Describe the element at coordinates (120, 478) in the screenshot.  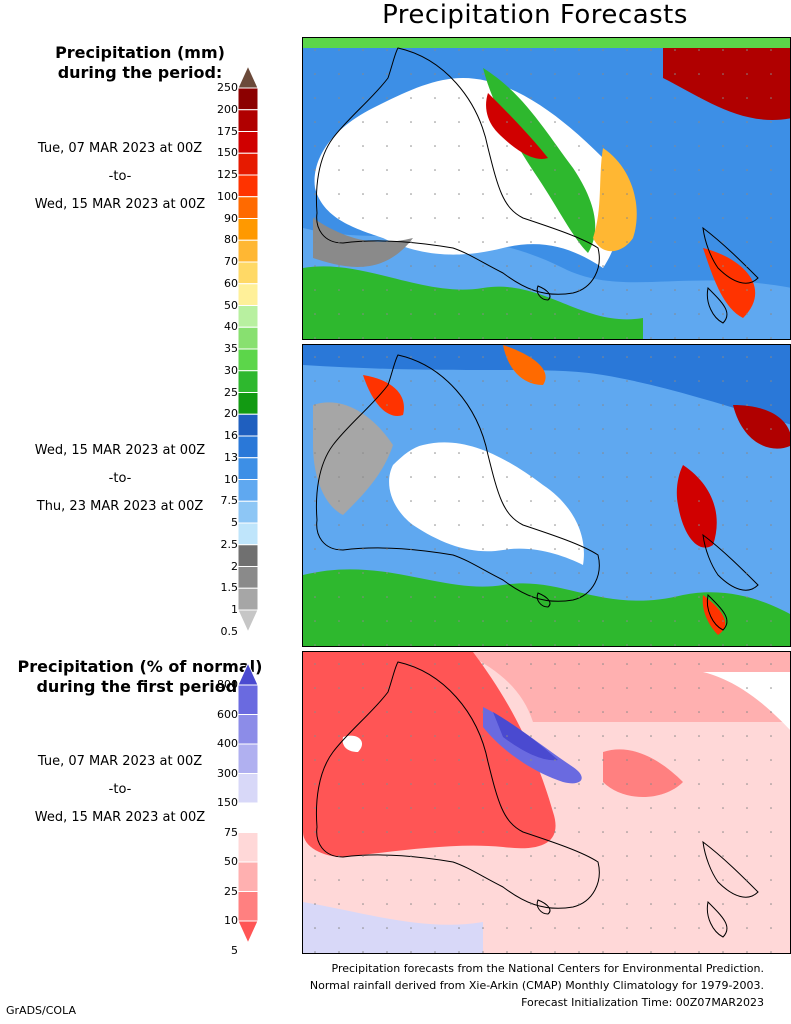
I see `period2-separator: -to-` at that location.